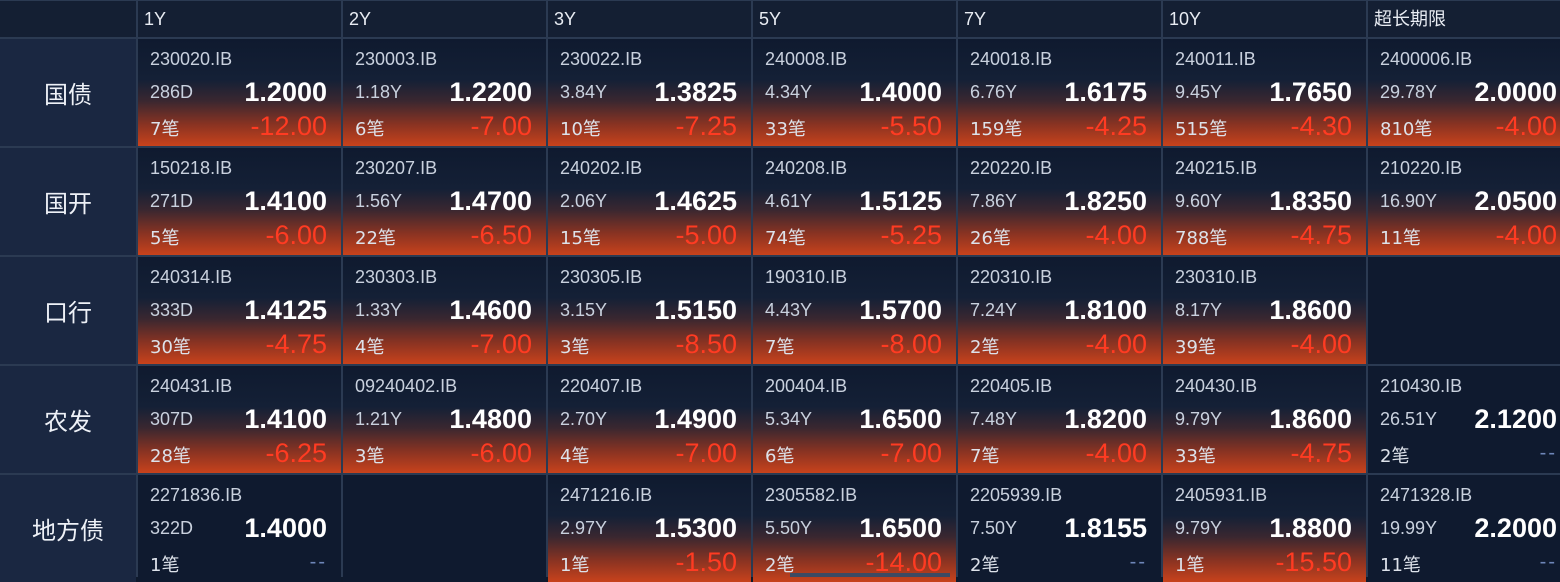  I want to click on quote-cell: 220405.IB 7.48Y 1.8200 7笔 -4.00, so click(1059, 419).